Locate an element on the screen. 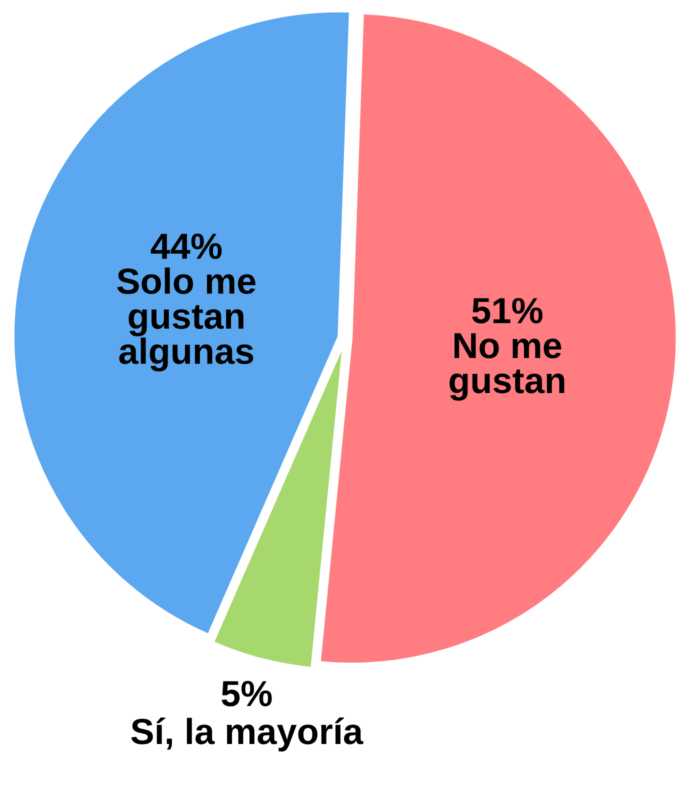  slice-label: Solo me gustan algunas is located at coordinates (186, 319).